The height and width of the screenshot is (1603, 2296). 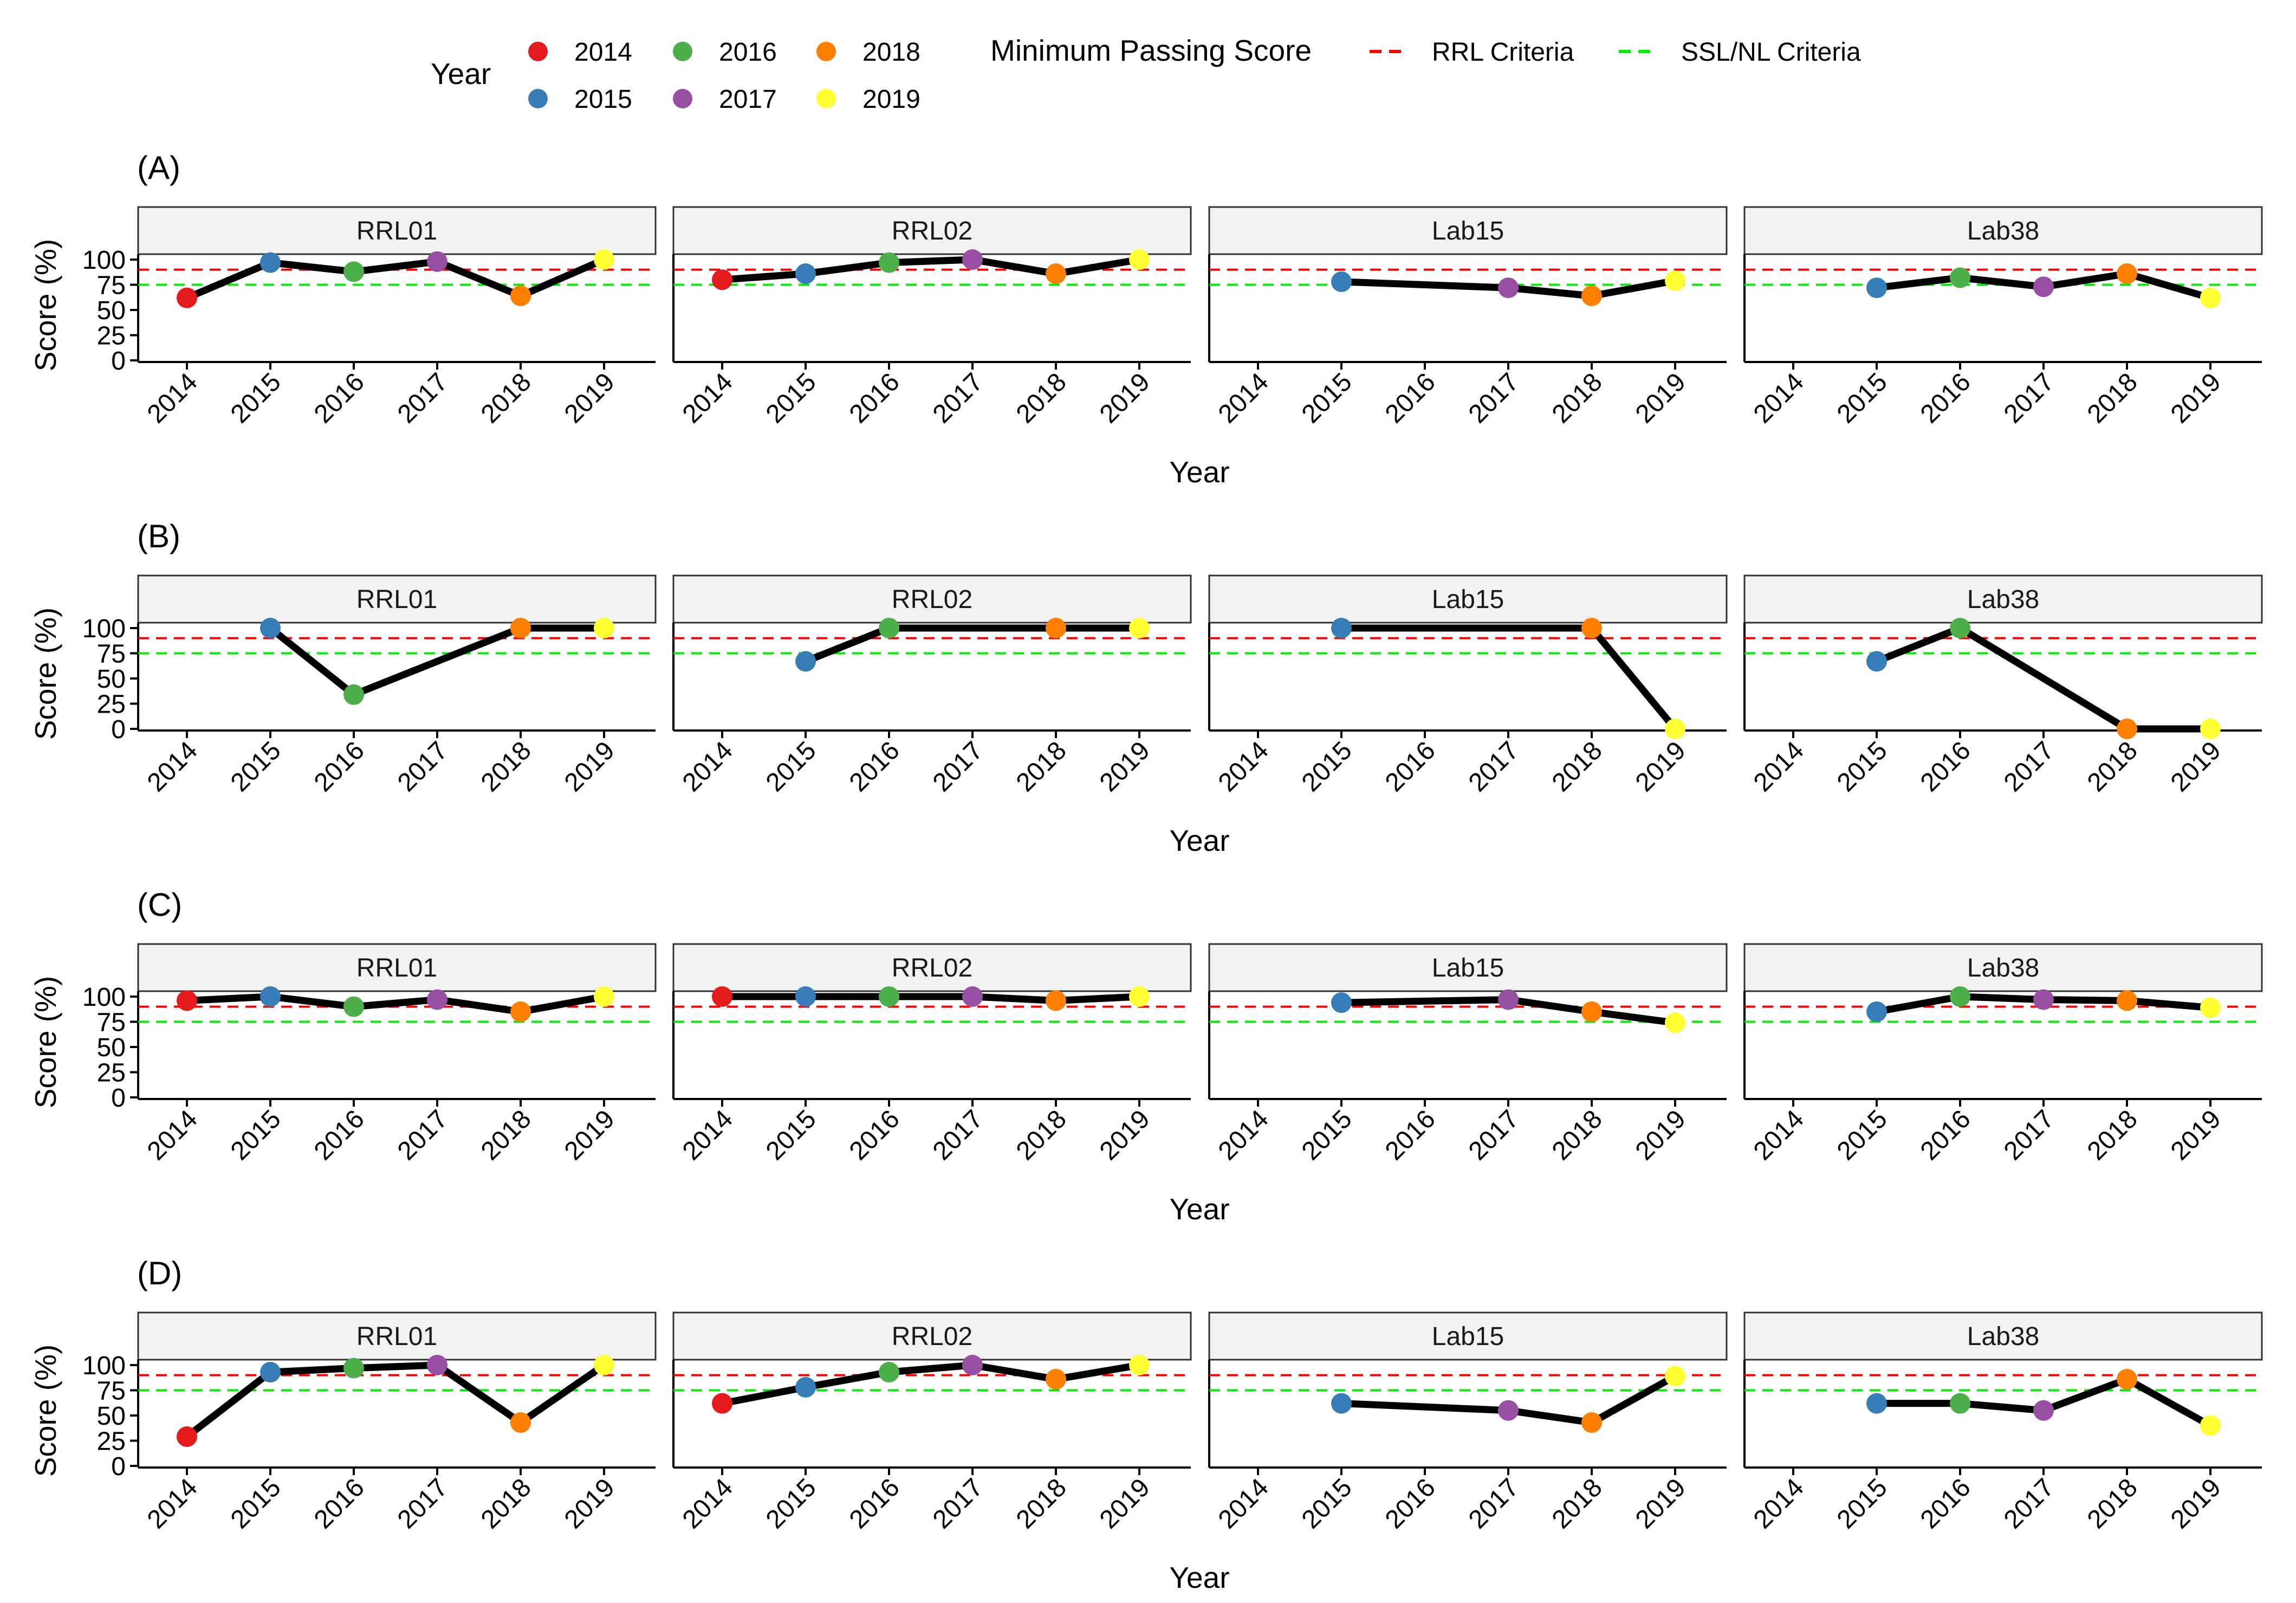 I want to click on y-tick-label: 25, so click(x=112, y=1073).